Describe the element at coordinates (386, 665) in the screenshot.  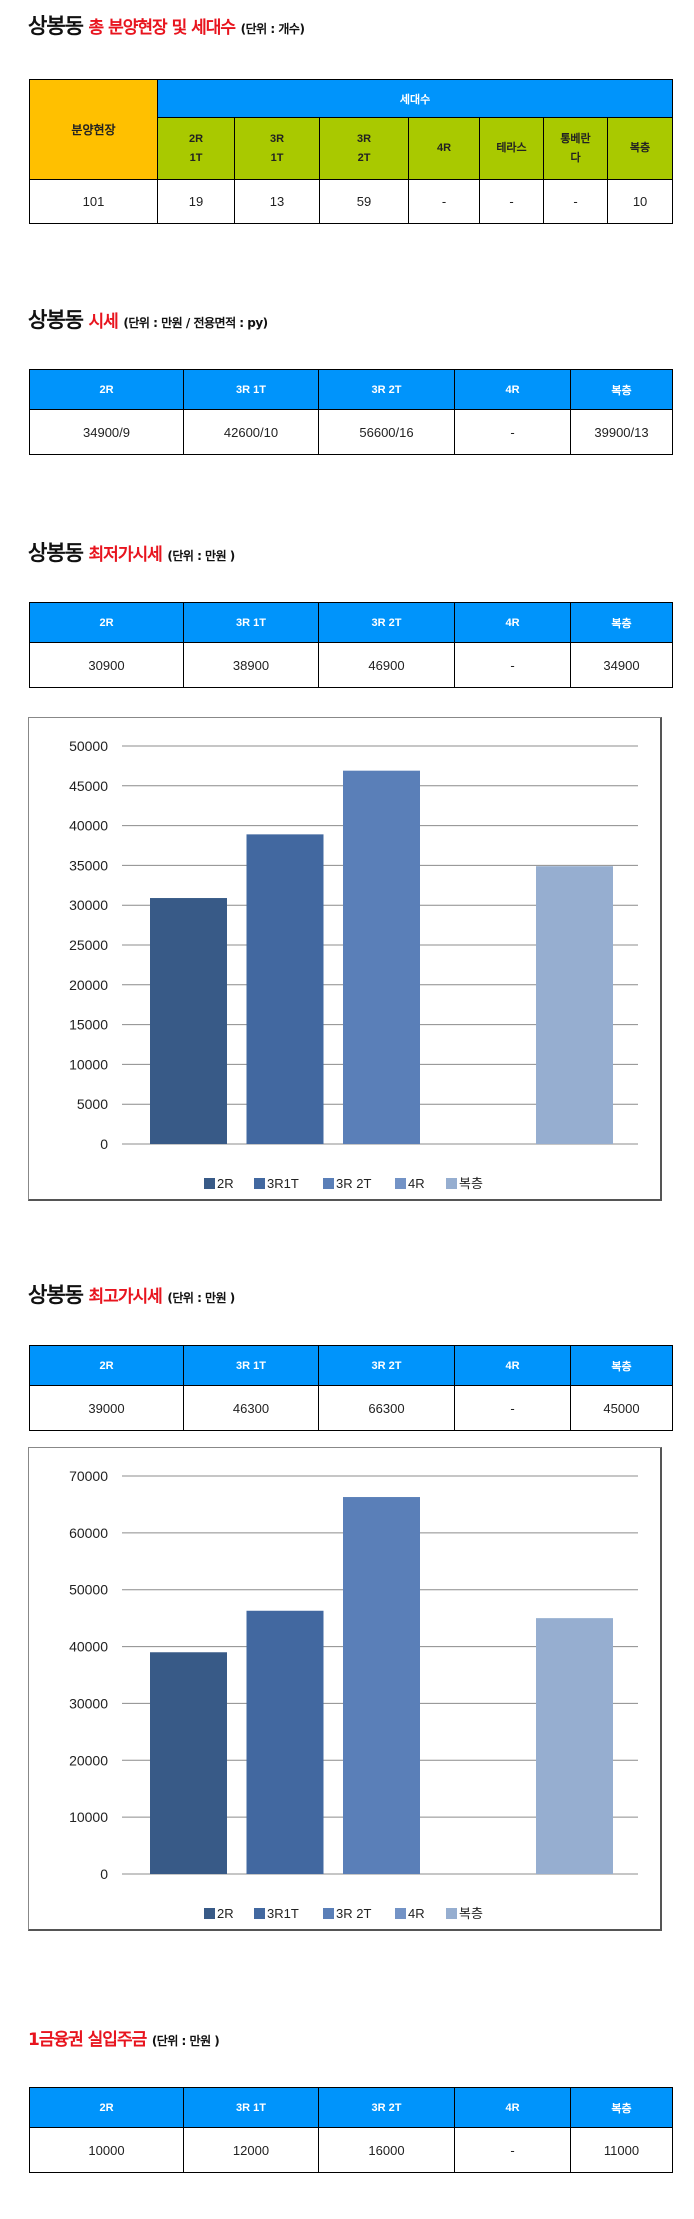
I see `value-cell: 46900` at that location.